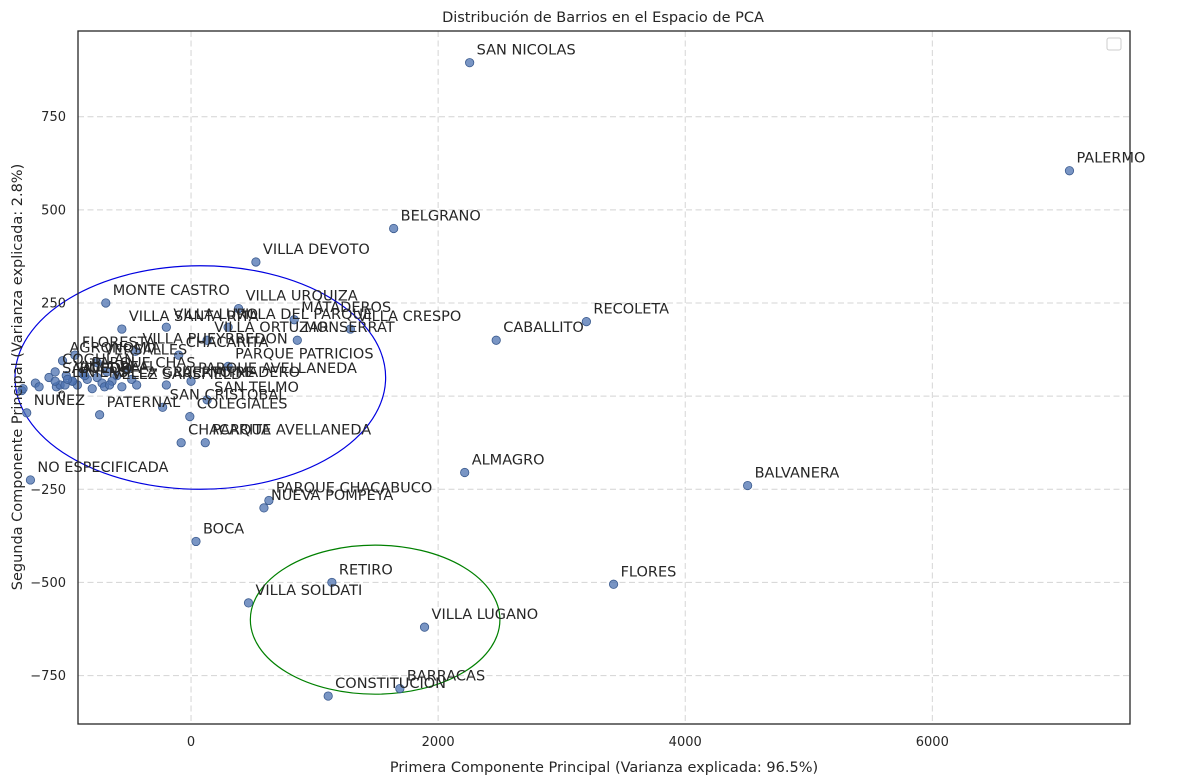 Image resolution: width=1178 pixels, height=784 pixels. Describe the element at coordinates (438, 742) in the screenshot. I see `x-tick-label: 2000` at that location.